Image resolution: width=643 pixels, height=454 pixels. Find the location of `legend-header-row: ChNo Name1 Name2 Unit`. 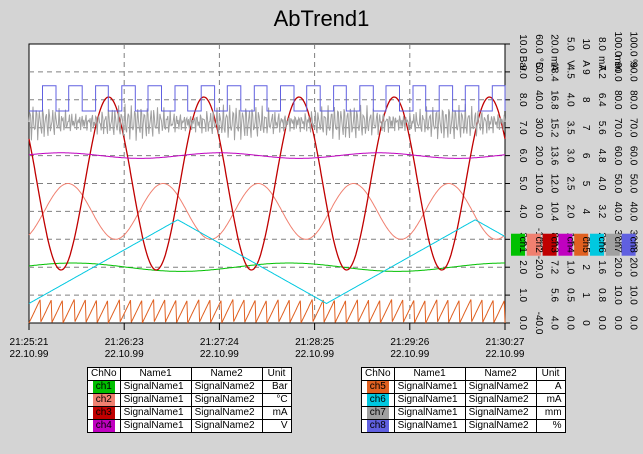

legend-header-row: ChNo Name1 Name2 Unit is located at coordinates (463, 374).